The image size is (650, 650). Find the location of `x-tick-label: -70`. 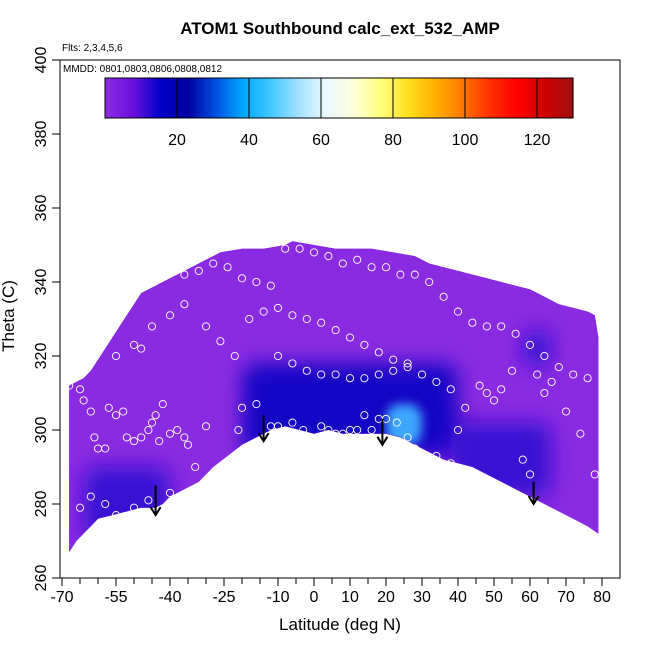

x-tick-label: -70 is located at coordinates (61, 597).